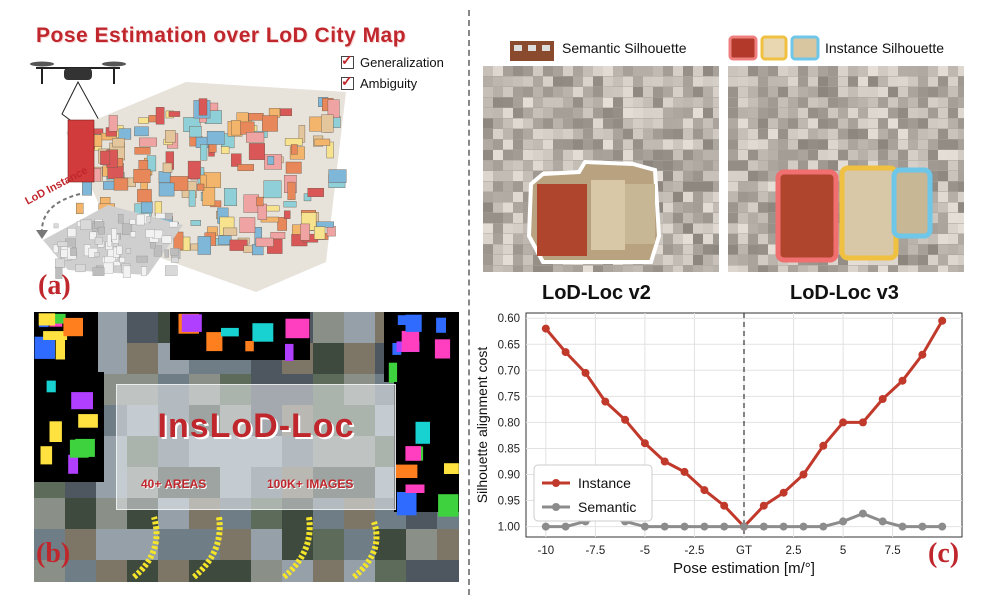  What do you see at coordinates (902, 380) in the screenshot?
I see `data-point-instance` at bounding box center [902, 380].